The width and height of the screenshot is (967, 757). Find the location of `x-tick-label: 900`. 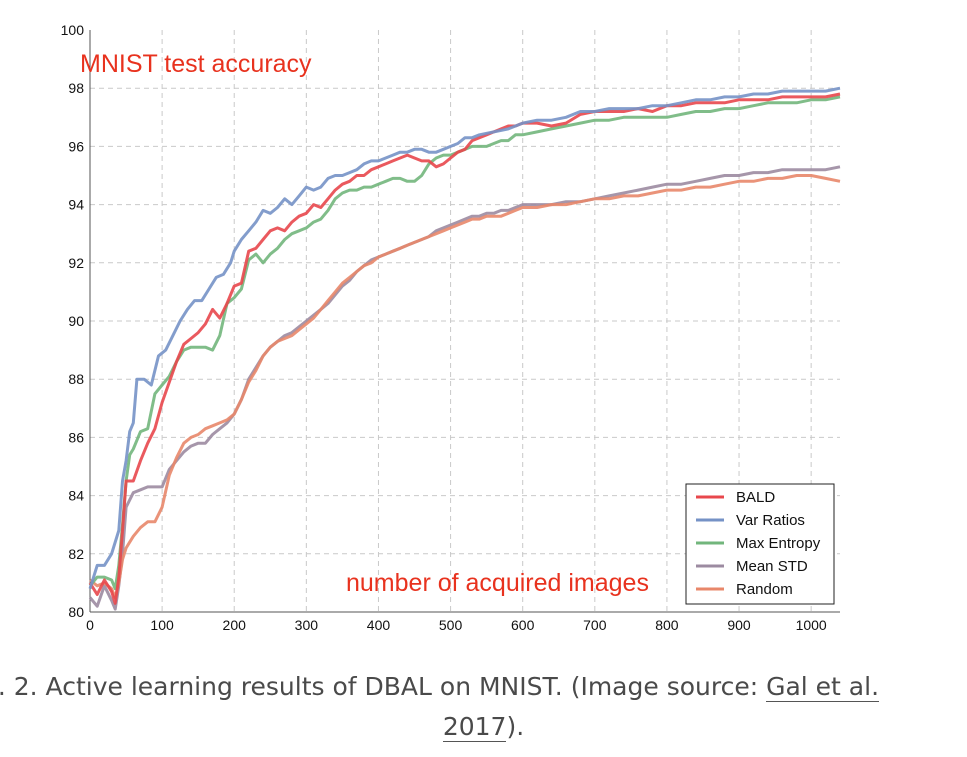

x-tick-label: 900 is located at coordinates (739, 625).